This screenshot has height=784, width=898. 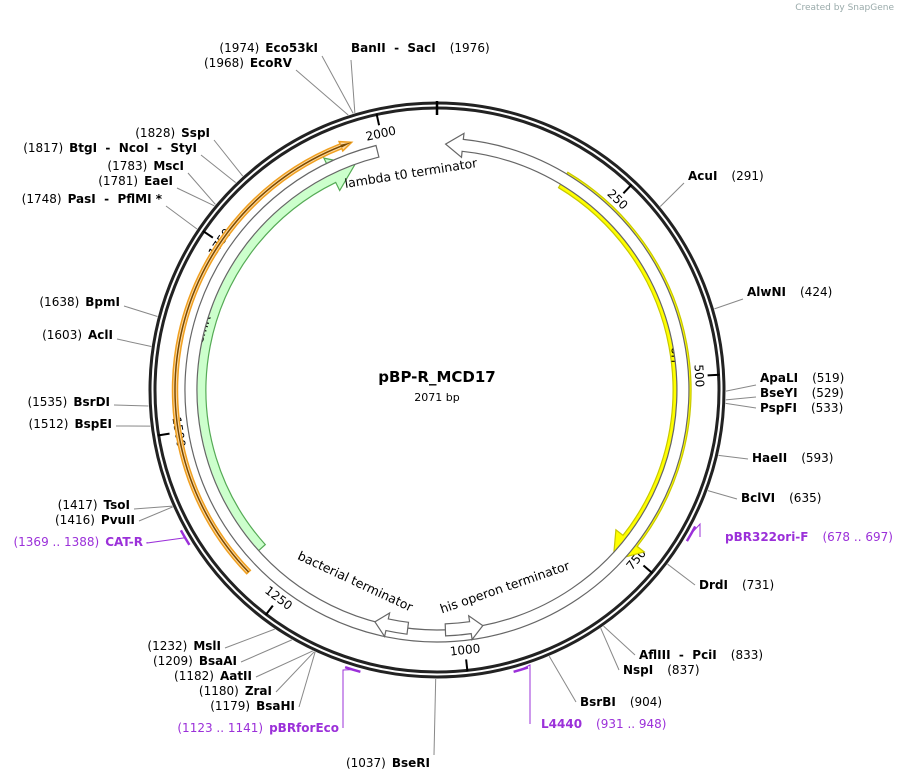 I want to click on position-label: (1182), so click(x=194, y=676).